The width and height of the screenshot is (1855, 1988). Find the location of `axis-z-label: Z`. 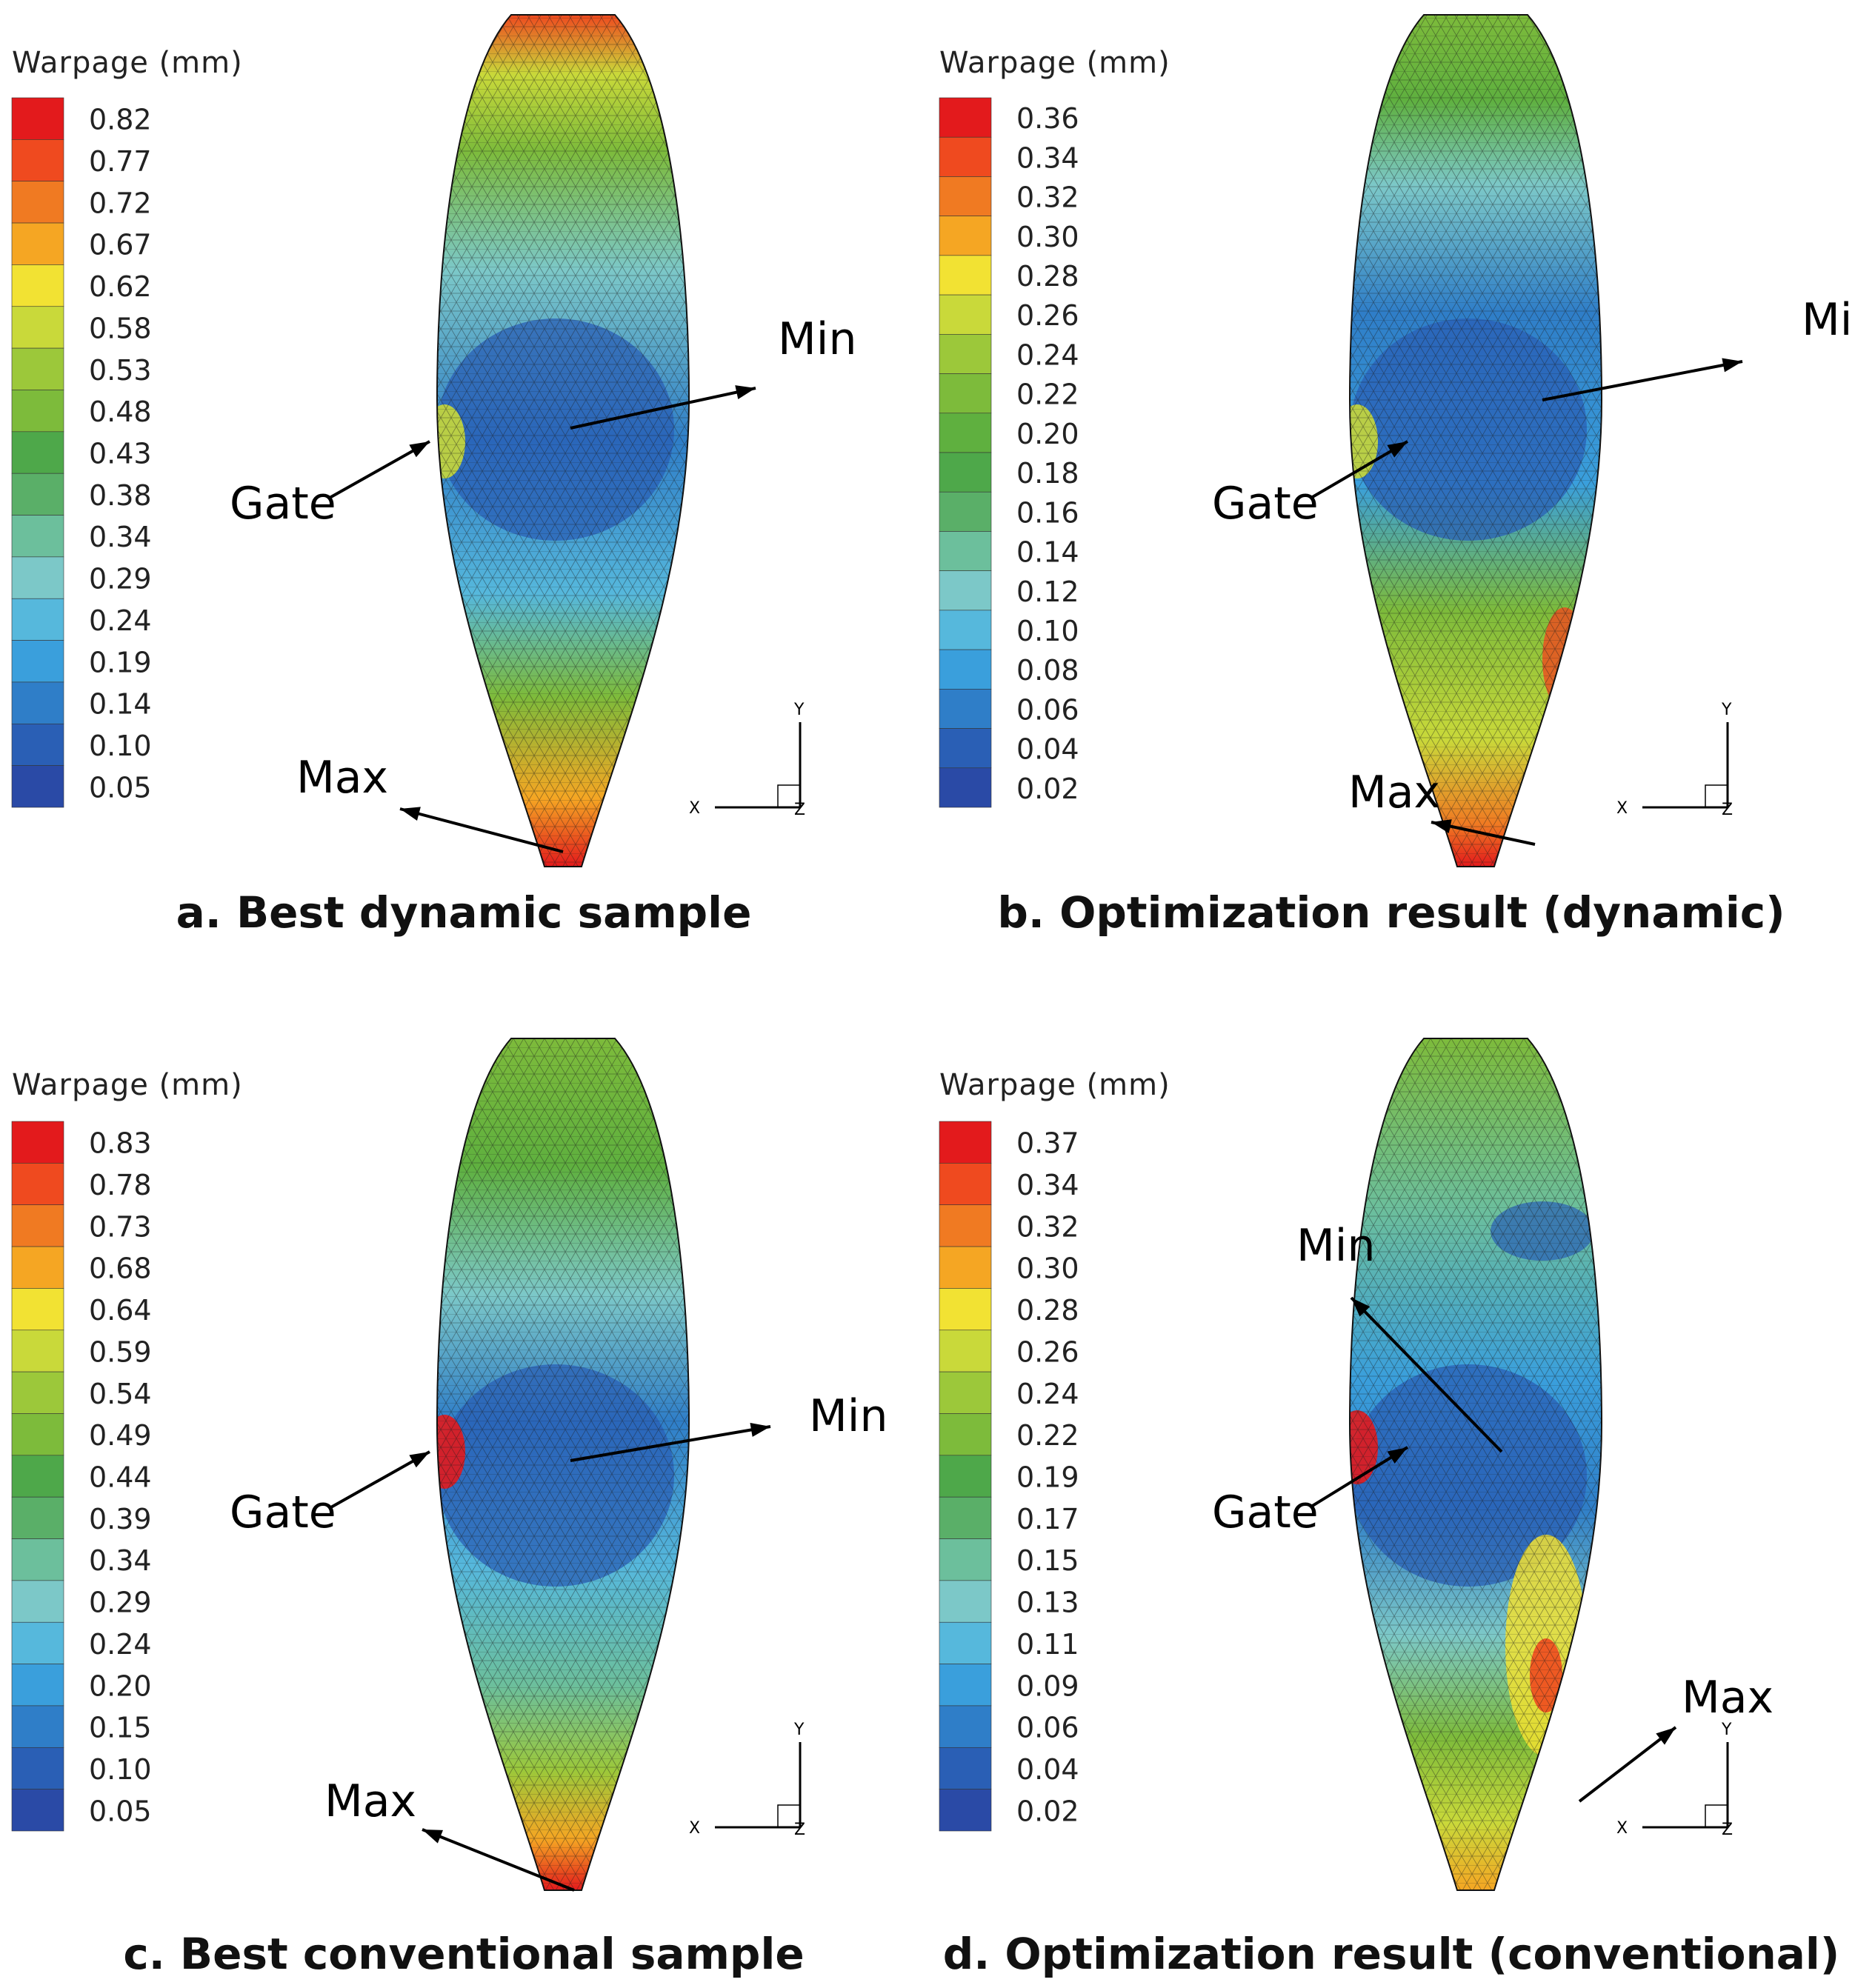

axis-z-label: Z is located at coordinates (1728, 1830).